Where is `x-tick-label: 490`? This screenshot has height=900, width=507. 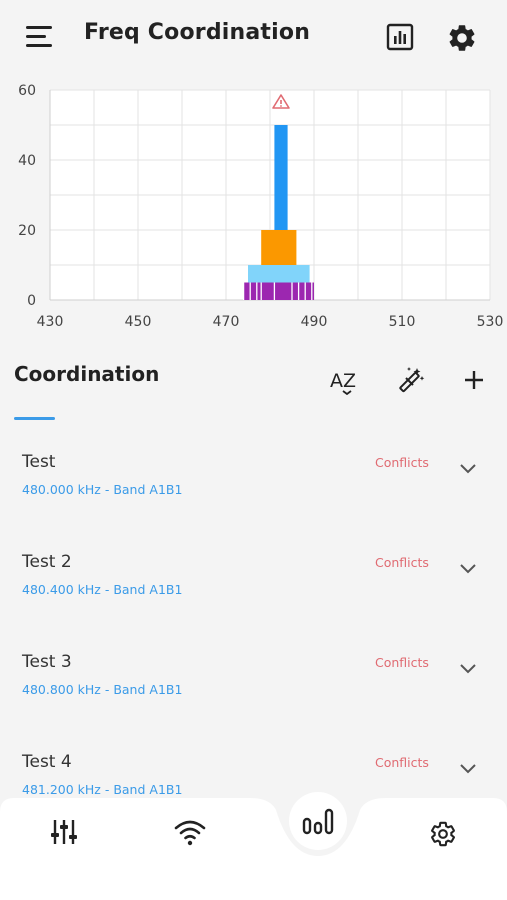
x-tick-label: 490 is located at coordinates (314, 322).